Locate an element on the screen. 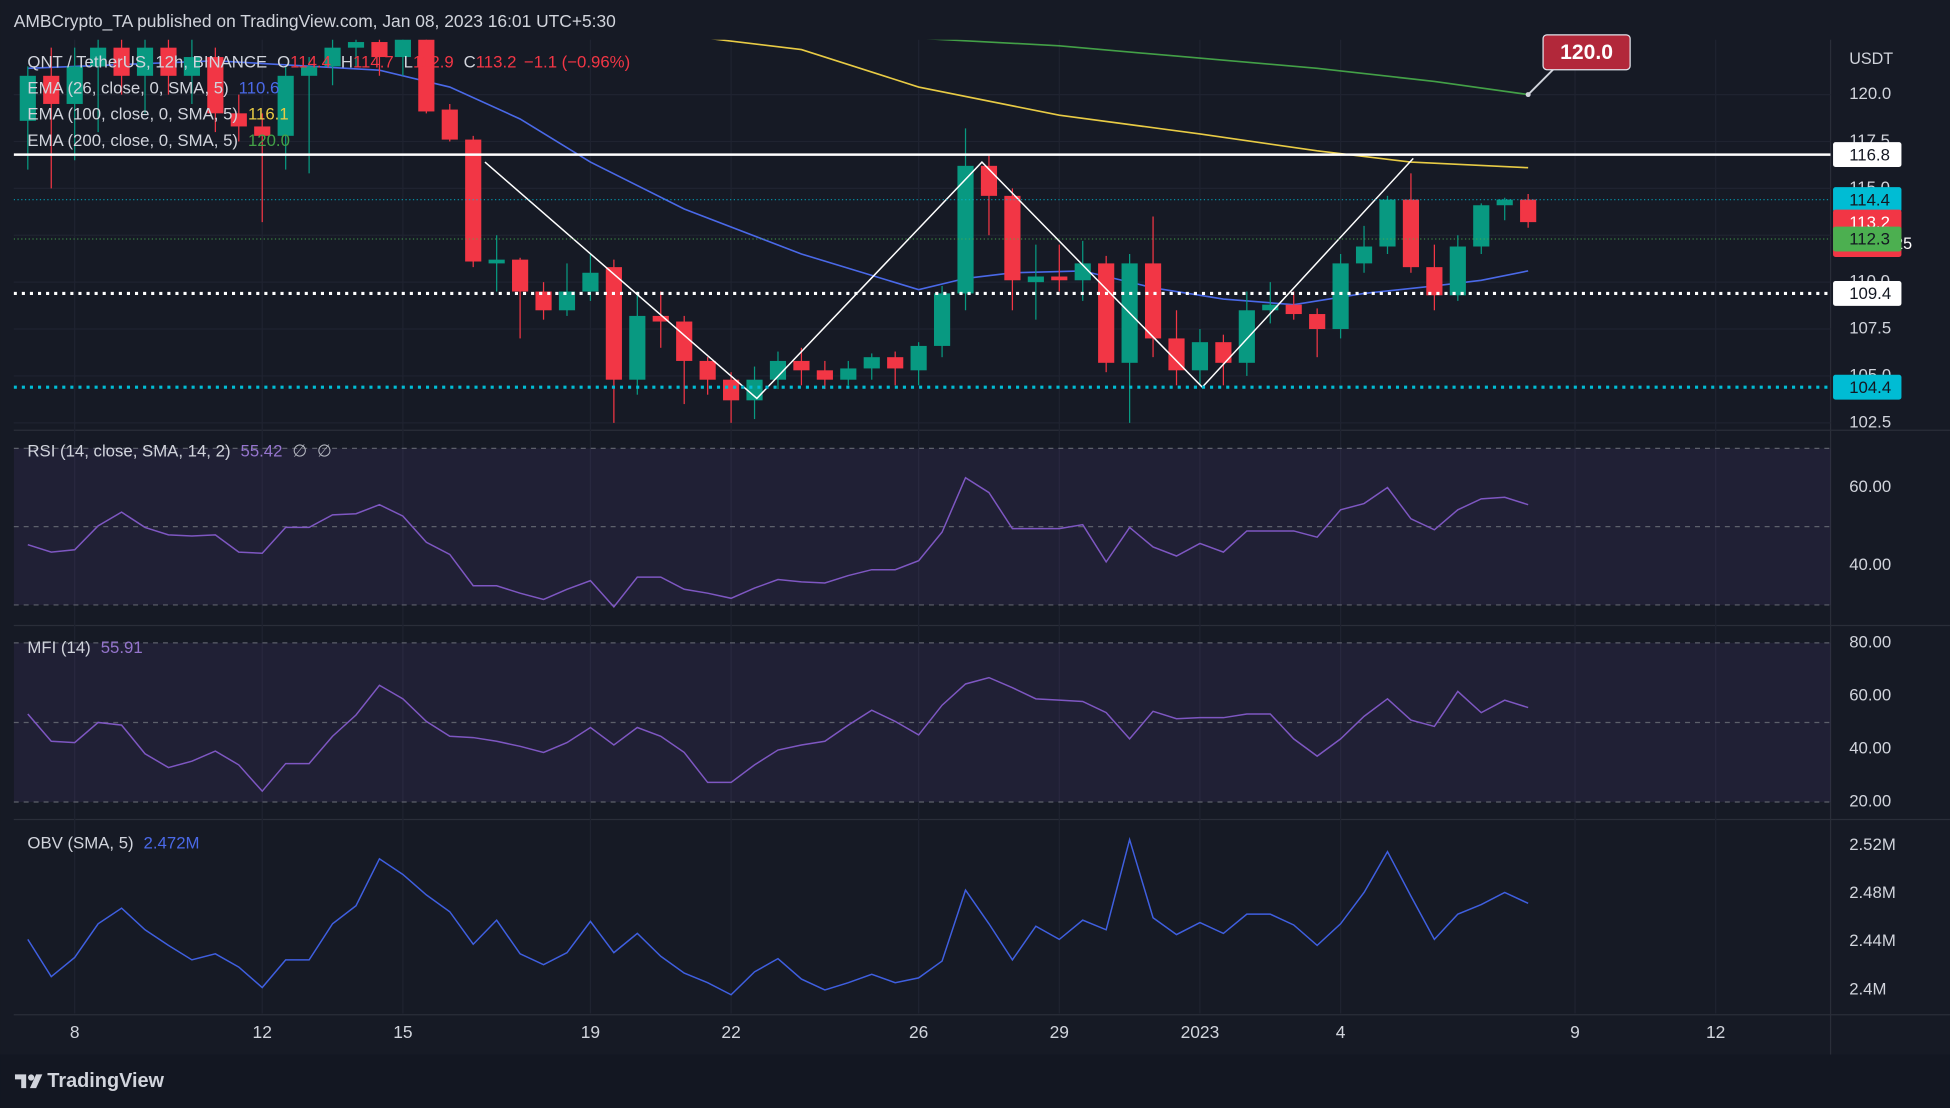 The image size is (1950, 1108). legend-value: 2.472M is located at coordinates (172, 843).